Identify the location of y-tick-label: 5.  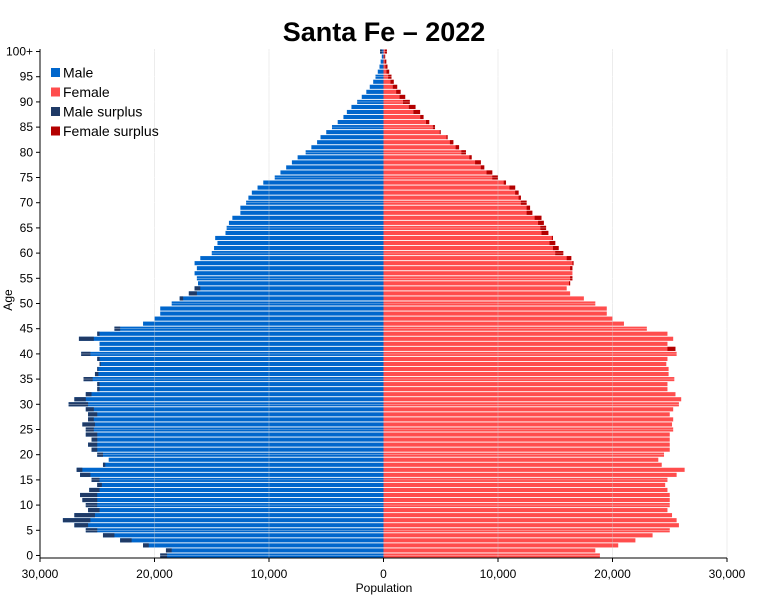
(29, 530).